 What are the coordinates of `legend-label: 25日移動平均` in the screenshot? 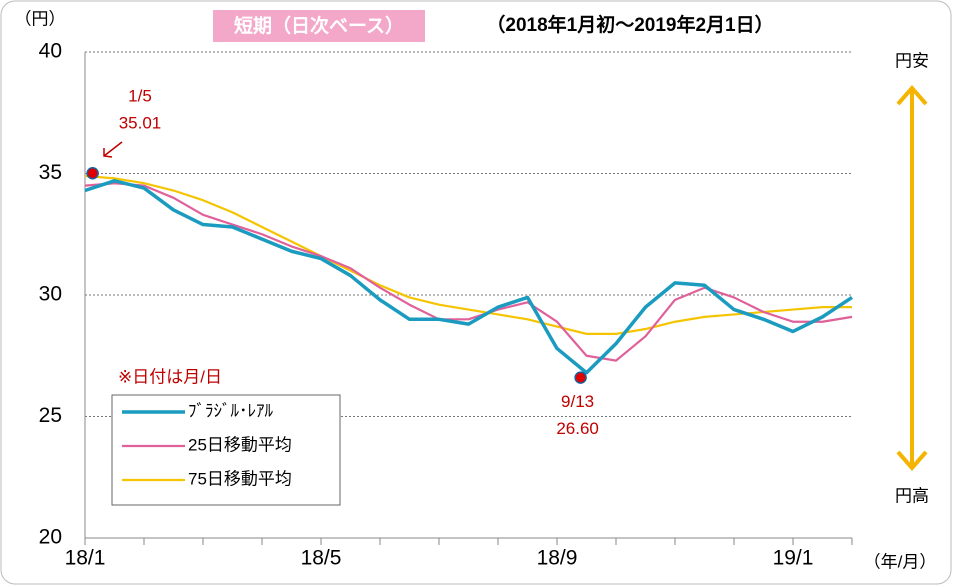 It's located at (240, 444).